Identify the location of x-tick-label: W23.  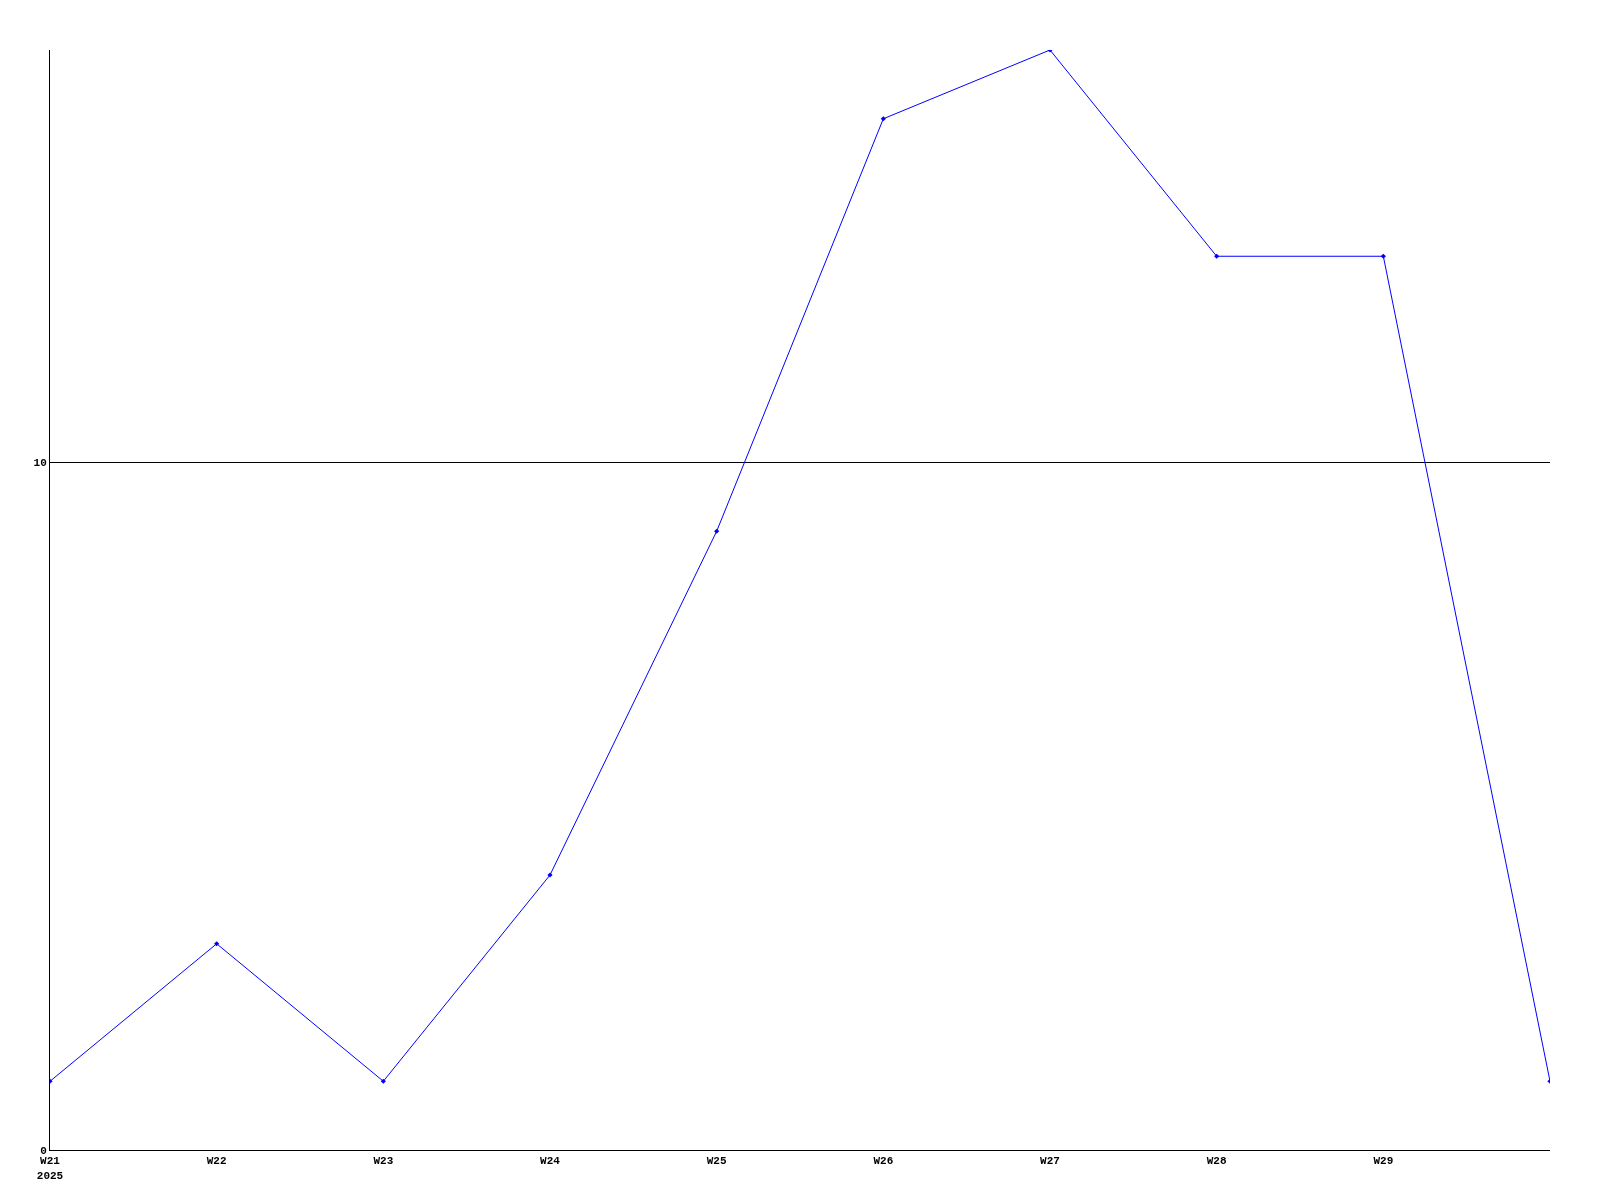
(383, 1161).